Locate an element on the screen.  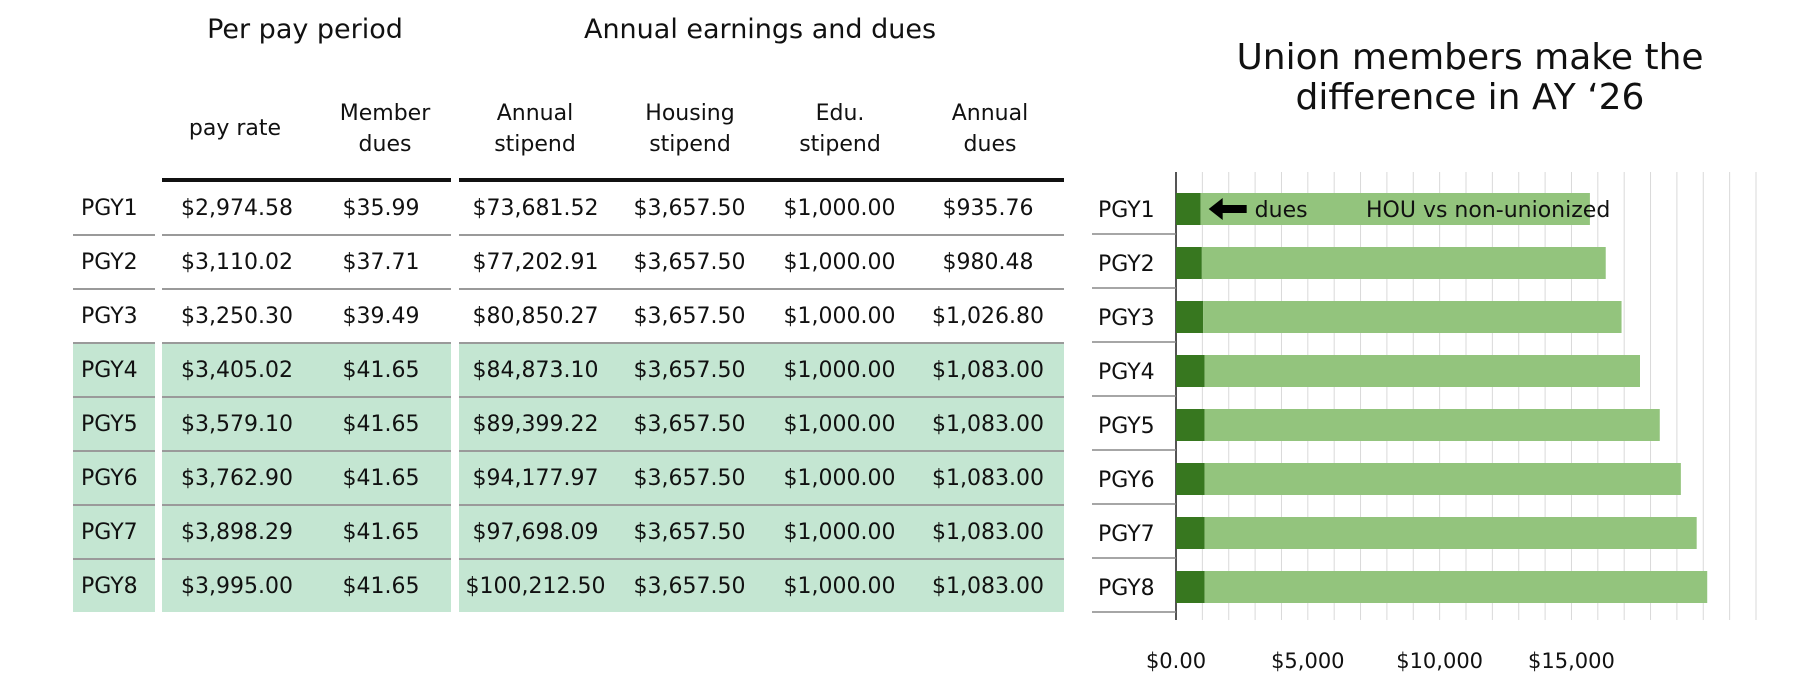
col-header-annual-stipend: Annual stipend is located at coordinates (535, 129).